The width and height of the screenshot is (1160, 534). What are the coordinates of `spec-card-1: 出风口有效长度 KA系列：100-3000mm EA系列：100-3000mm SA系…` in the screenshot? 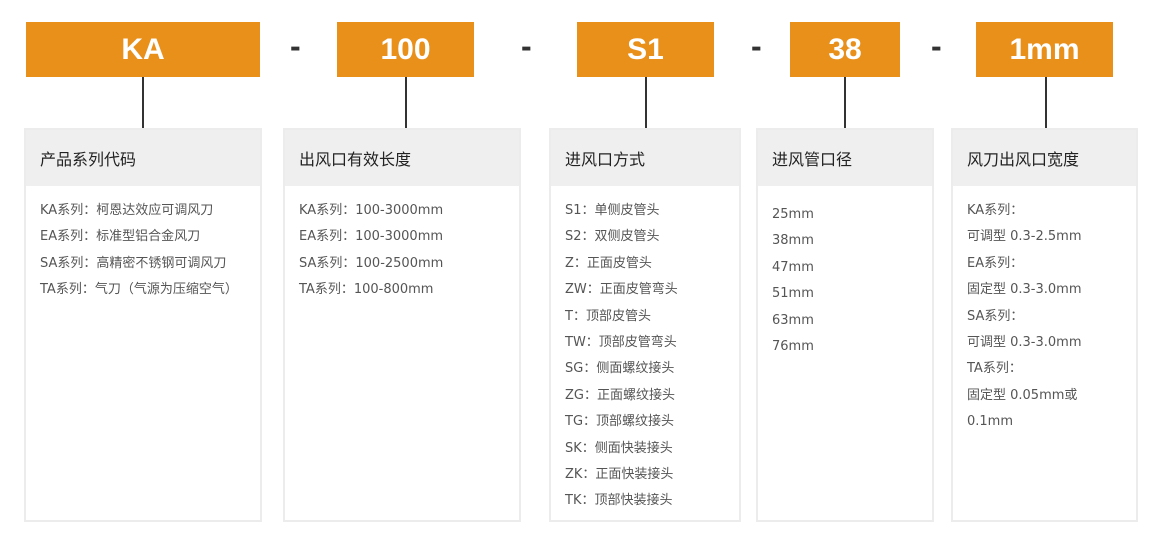 It's located at (402, 325).